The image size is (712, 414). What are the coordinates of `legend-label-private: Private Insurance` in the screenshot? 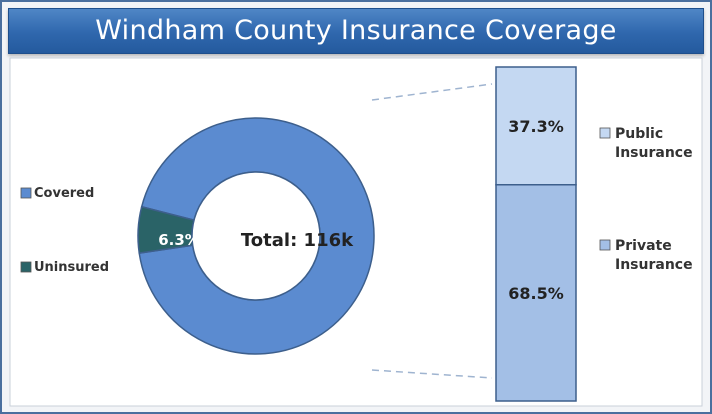 It's located at (654, 255).